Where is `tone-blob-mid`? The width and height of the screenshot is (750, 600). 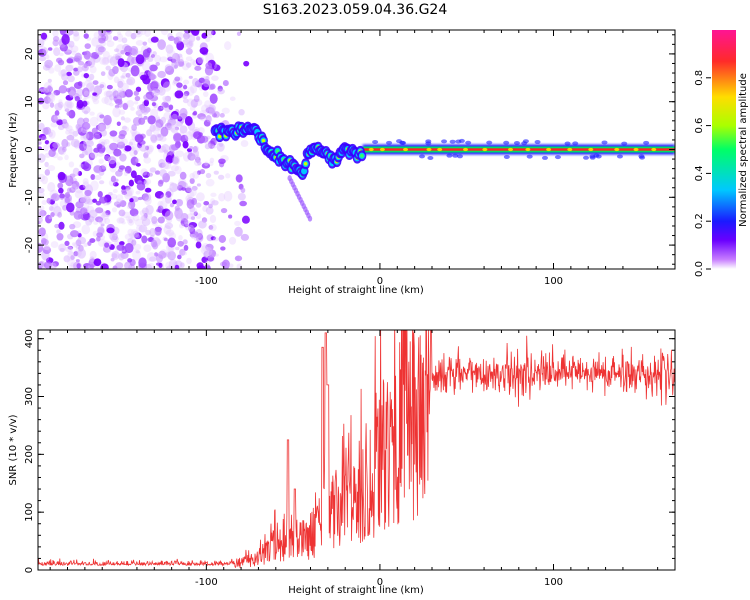 tone-blob-mid is located at coordinates (304, 171).